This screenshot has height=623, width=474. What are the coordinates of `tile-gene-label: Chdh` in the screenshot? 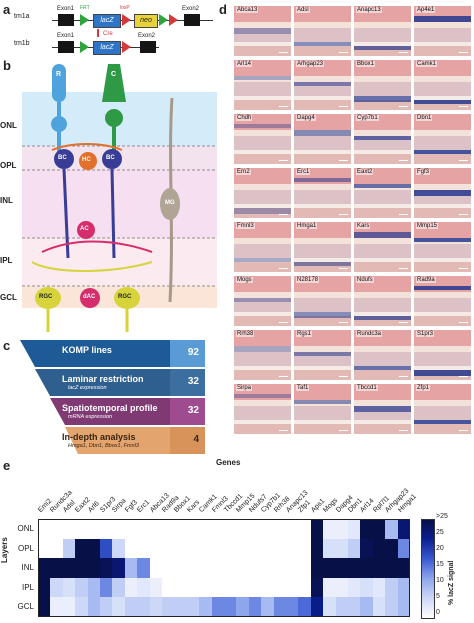 It's located at (244, 118).